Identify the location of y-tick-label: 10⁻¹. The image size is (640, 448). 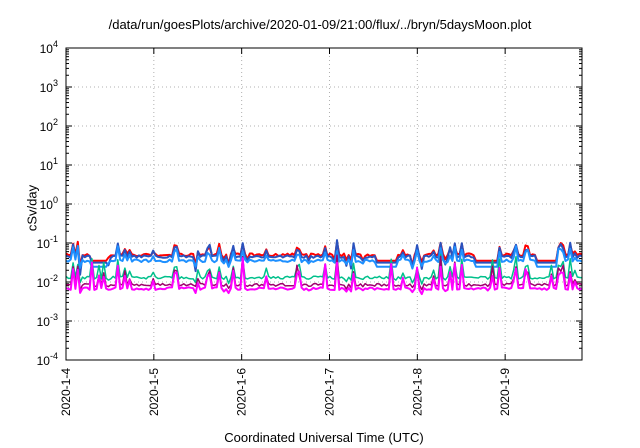
(47, 242).